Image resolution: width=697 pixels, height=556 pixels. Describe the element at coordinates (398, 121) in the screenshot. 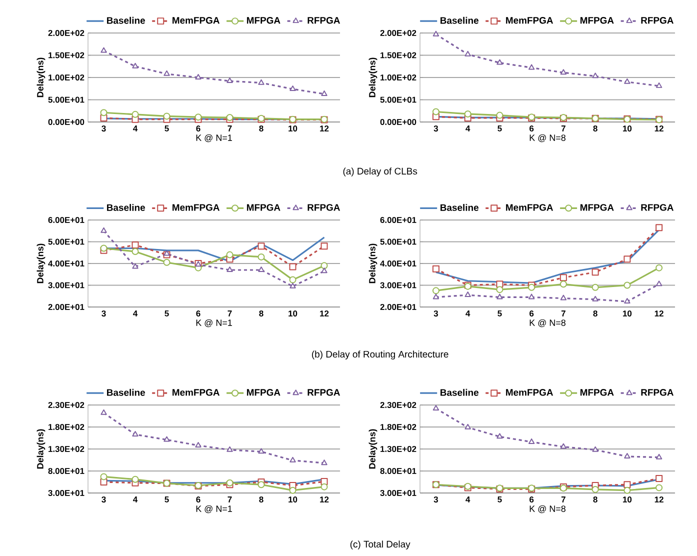

I see `y-tick-label: 0.00E+00` at that location.